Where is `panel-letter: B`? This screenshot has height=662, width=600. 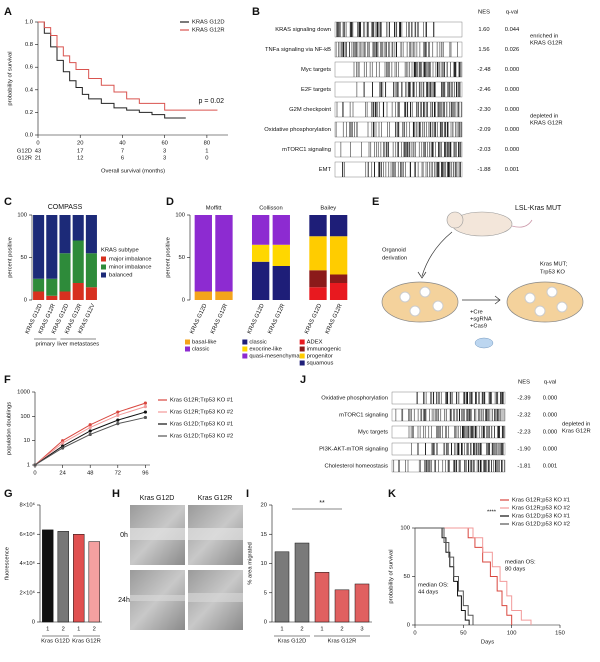 panel-letter: B is located at coordinates (256, 12).